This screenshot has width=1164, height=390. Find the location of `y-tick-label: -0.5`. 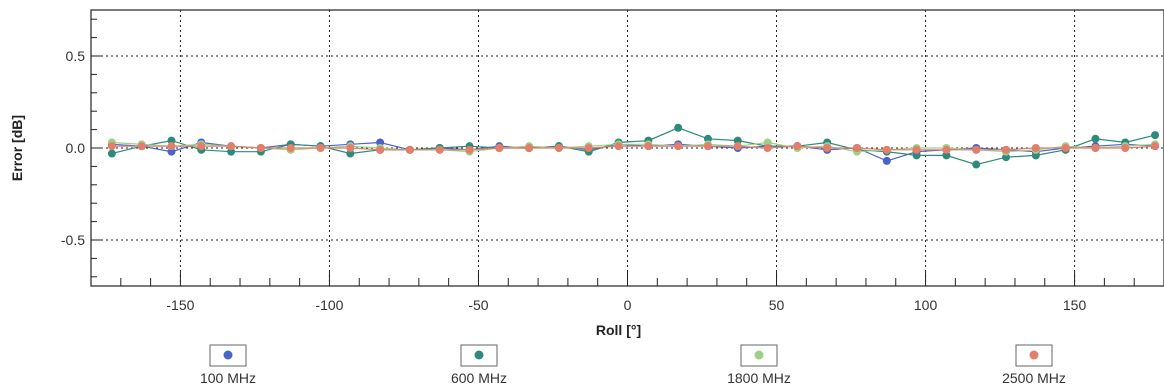

y-tick-label: -0.5 is located at coordinates (73, 240).